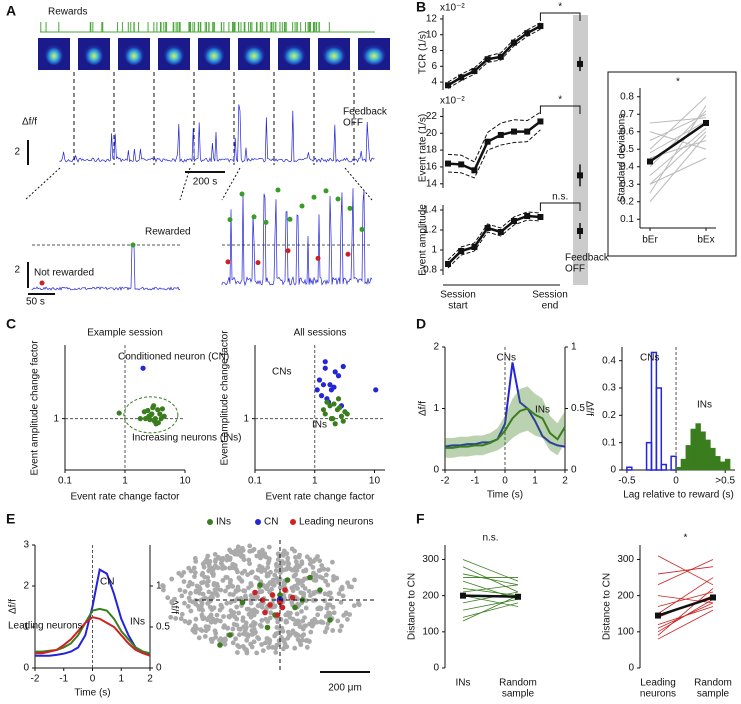 This screenshot has width=741, height=704. Describe the element at coordinates (705, 240) in the screenshot. I see `label: bEx` at that location.